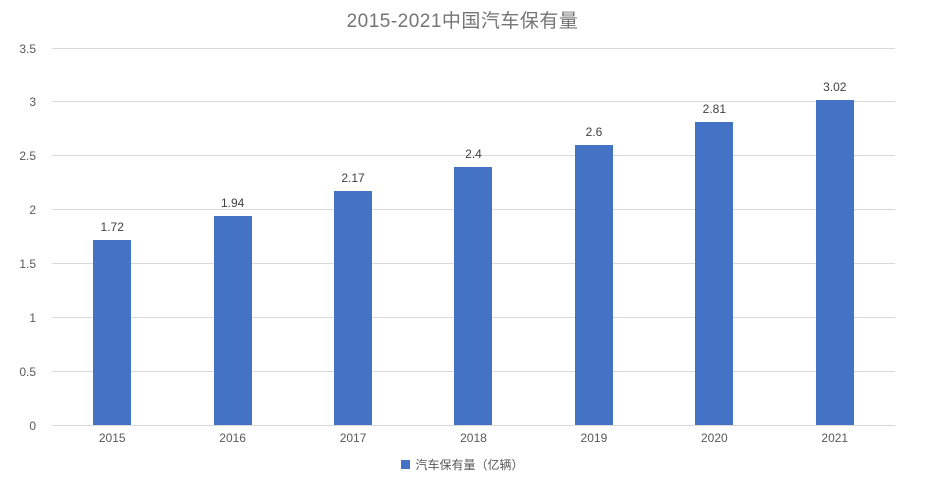 Image resolution: width=925 pixels, height=484 pixels. What do you see at coordinates (594, 131) in the screenshot?
I see `bar-value-label: 2.6` at bounding box center [594, 131].